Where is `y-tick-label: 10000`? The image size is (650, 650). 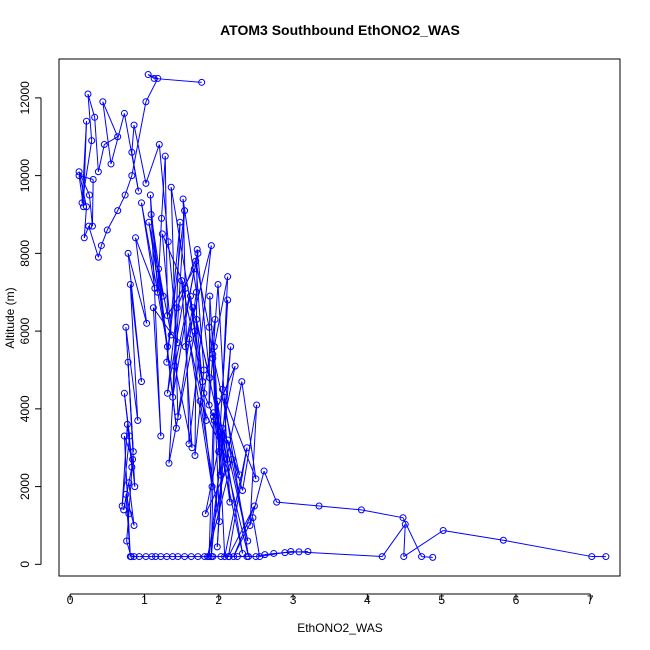
y-tick-label: 10000 is located at coordinates (25, 176).